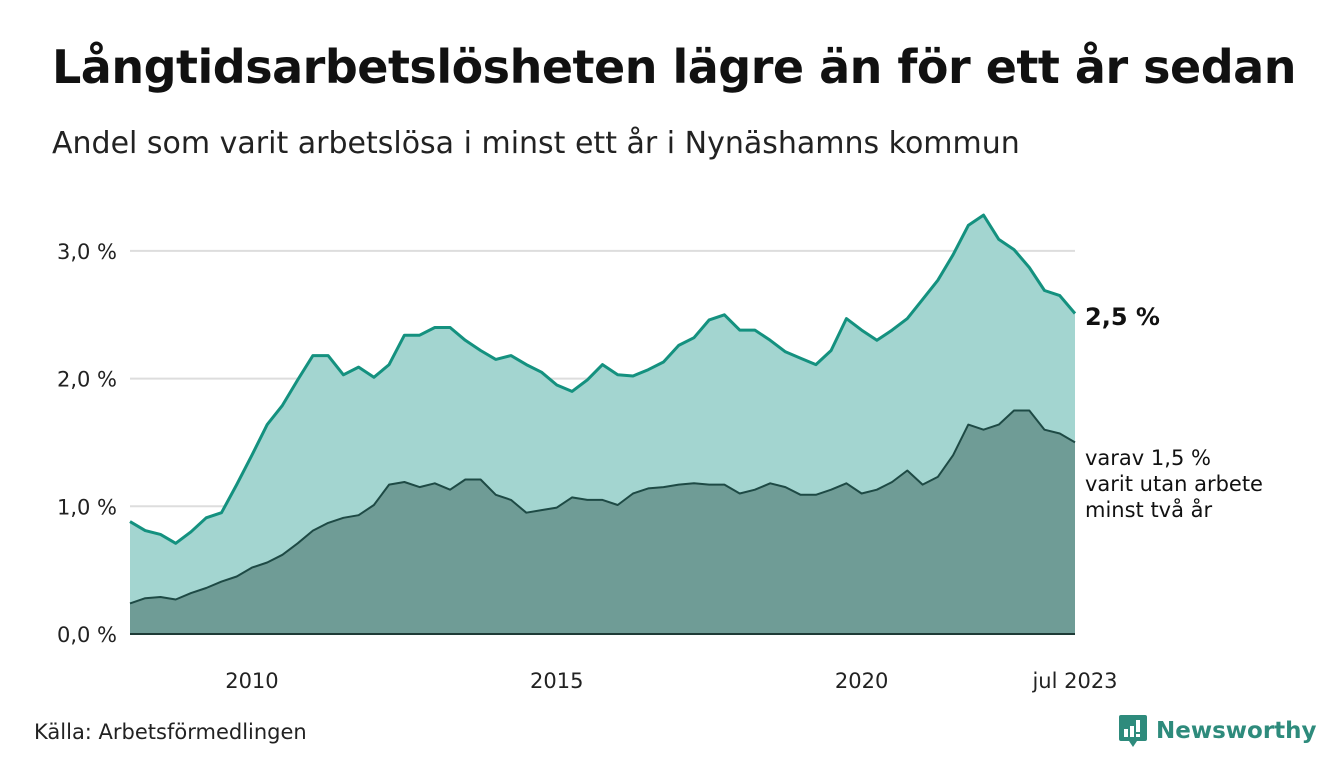  What do you see at coordinates (87, 252) in the screenshot?
I see `y-tick-label: 3,0 %` at bounding box center [87, 252].